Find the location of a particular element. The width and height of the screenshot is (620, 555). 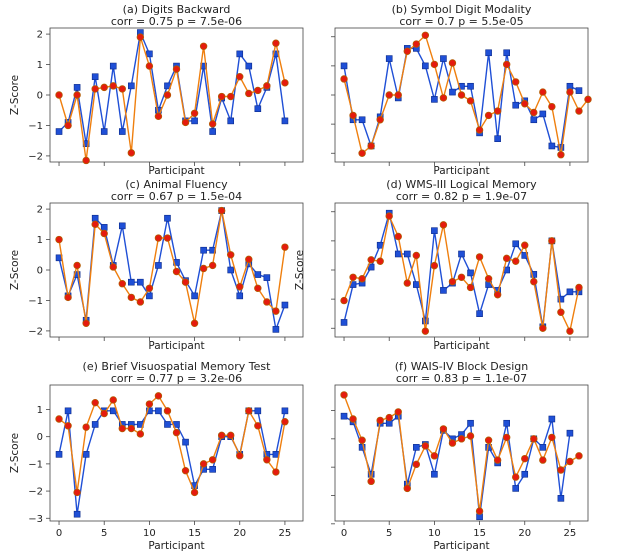

x-tick-label: 5 is located at coordinates (104, 533).